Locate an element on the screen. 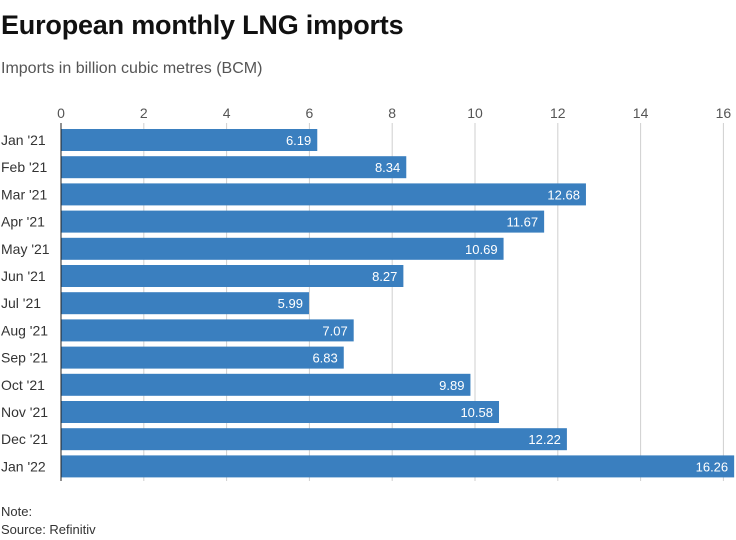 The width and height of the screenshot is (736, 540). bar-value-label: 6.83 is located at coordinates (324, 358).